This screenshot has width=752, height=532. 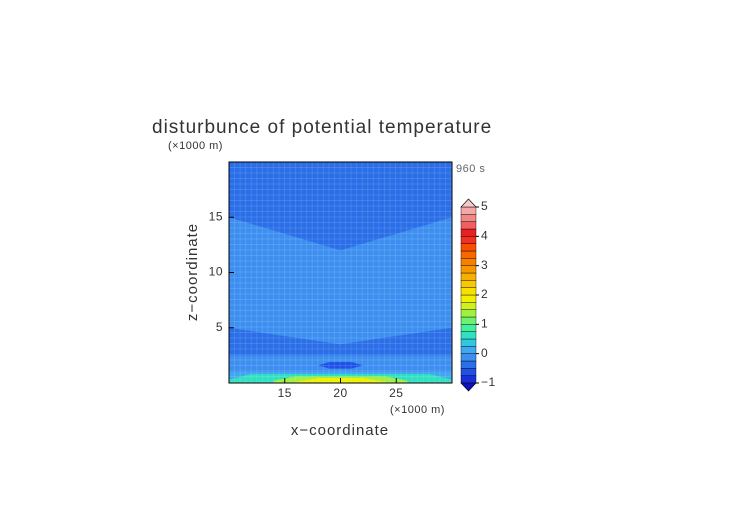 I want to click on chart-title: disturbunce of potential temperature, so click(x=322, y=127).